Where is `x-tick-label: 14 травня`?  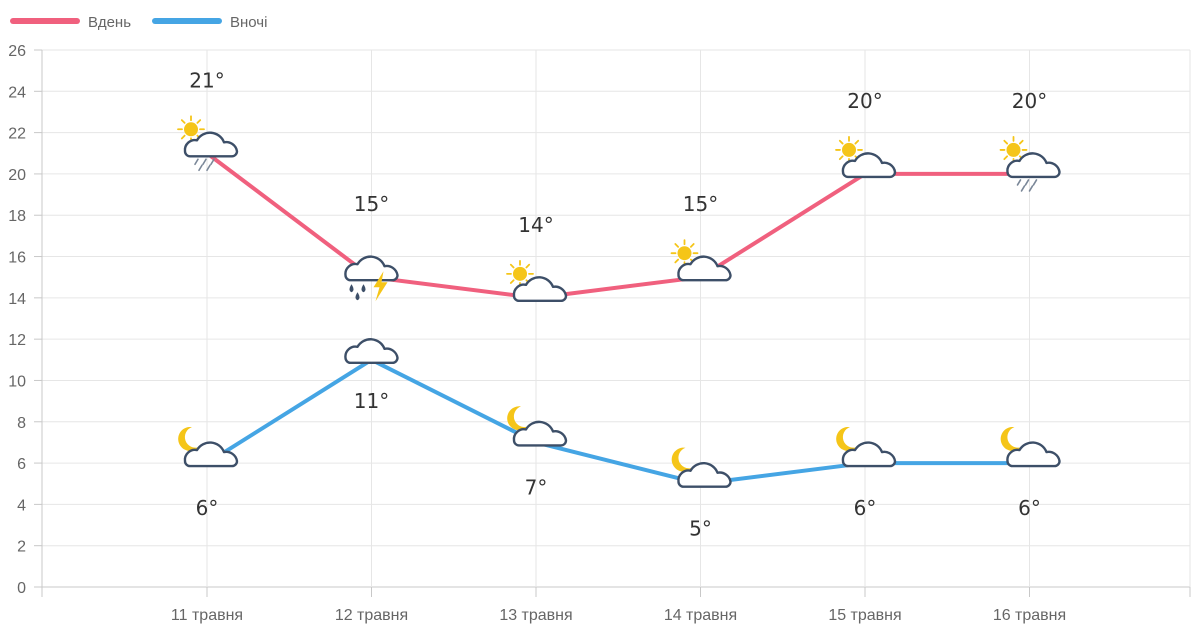
x-tick-label: 14 травня is located at coordinates (700, 615).